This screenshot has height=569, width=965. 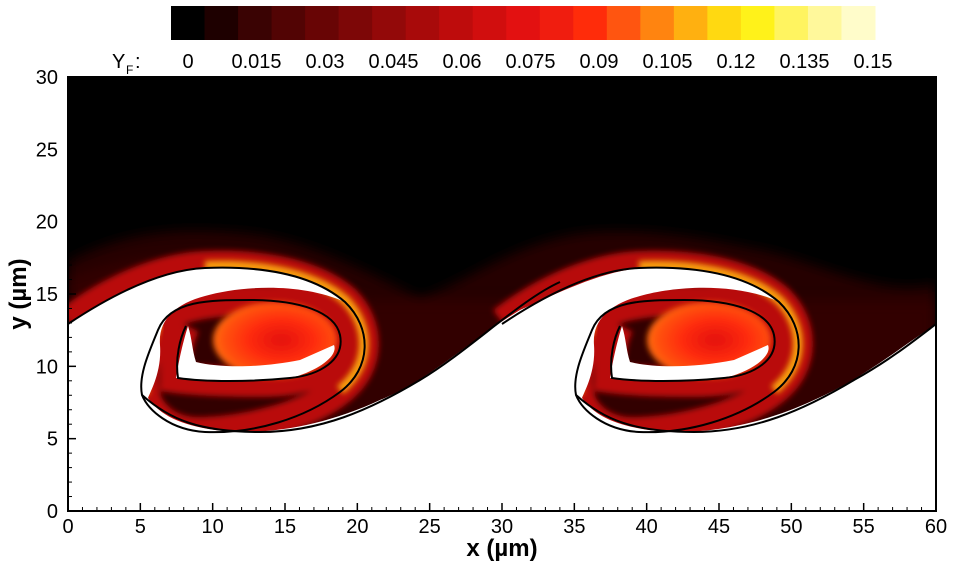 I want to click on colorbar-tick-label: 0.075, so click(x=530, y=62).